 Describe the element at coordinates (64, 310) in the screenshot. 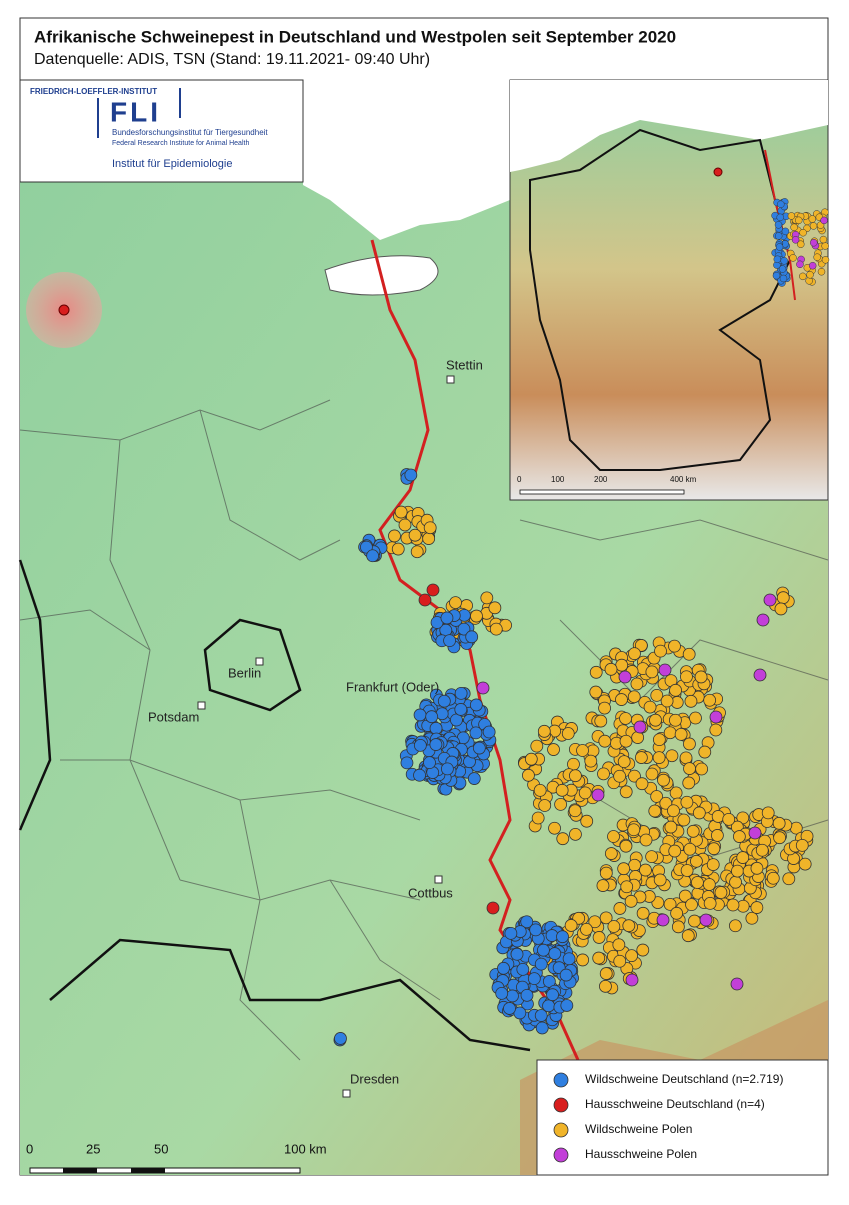

I see `outbreak-point` at that location.